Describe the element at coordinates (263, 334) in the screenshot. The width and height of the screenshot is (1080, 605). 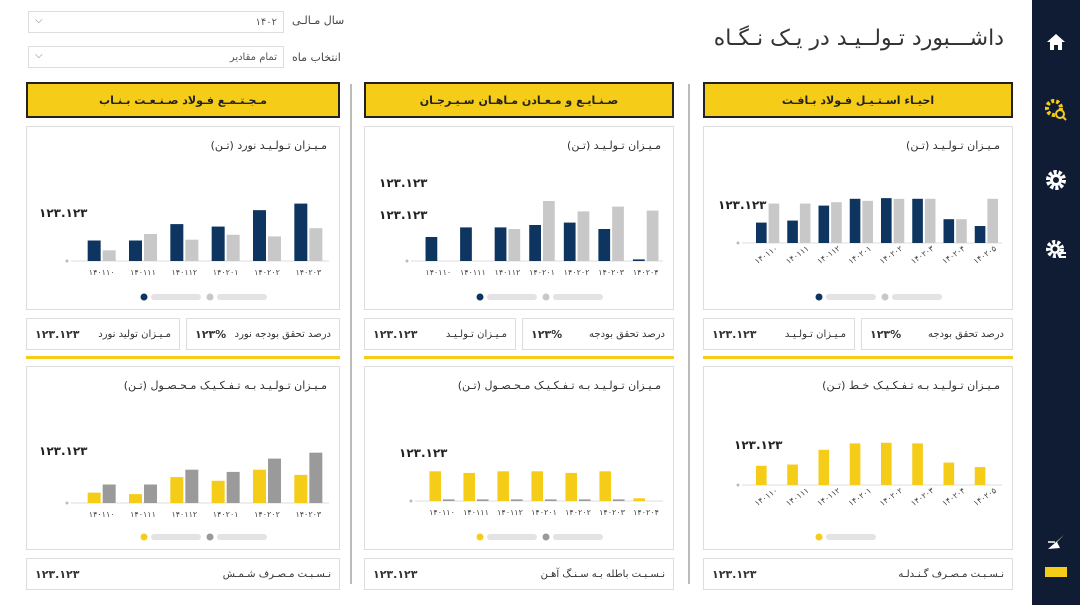
I see `budget-kpi: درصد تحقق بودجه نورد ۱۲۳%` at that location.